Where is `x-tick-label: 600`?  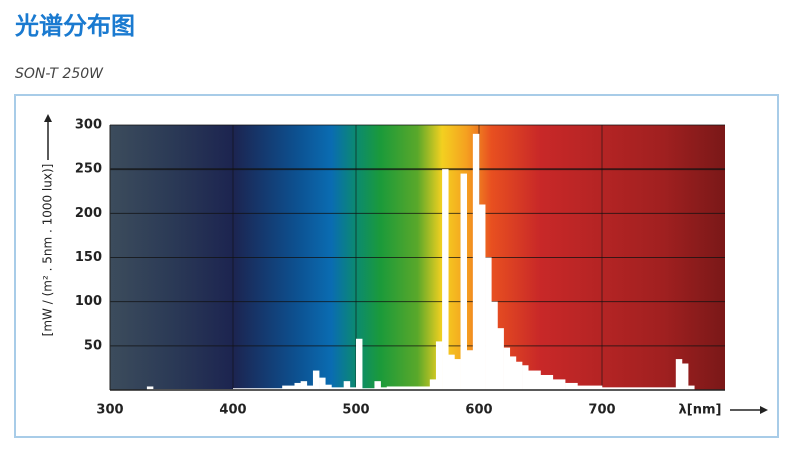 x-tick-label: 600 is located at coordinates (478, 410).